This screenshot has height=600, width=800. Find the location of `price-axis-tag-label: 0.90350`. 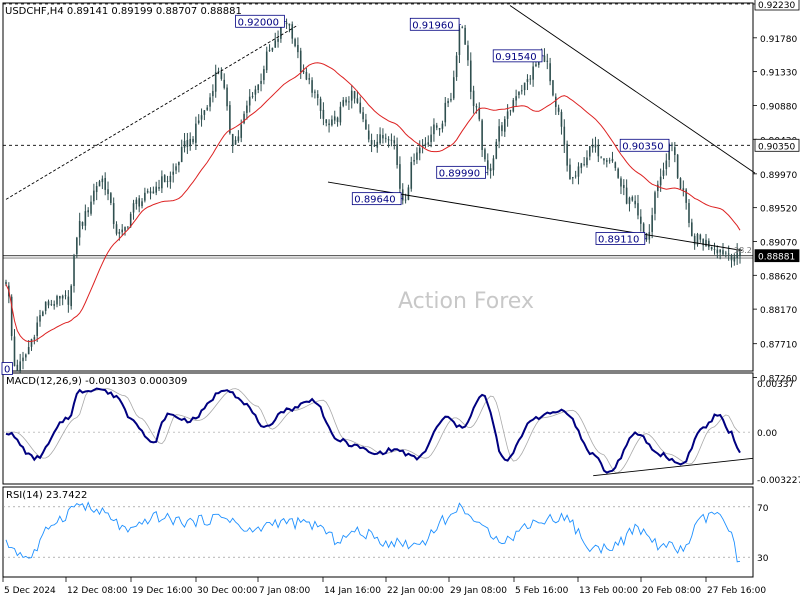

price-axis-tag-label: 0.90350 is located at coordinates (776, 147).